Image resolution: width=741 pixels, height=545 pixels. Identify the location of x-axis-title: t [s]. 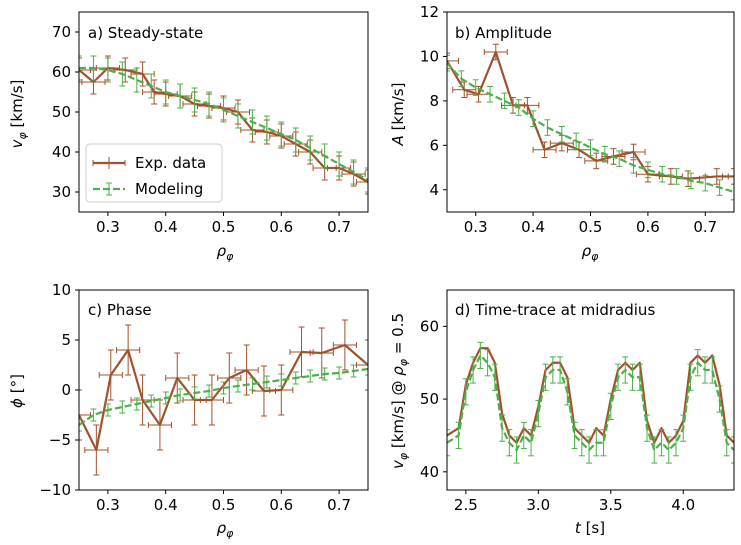
(590, 528).